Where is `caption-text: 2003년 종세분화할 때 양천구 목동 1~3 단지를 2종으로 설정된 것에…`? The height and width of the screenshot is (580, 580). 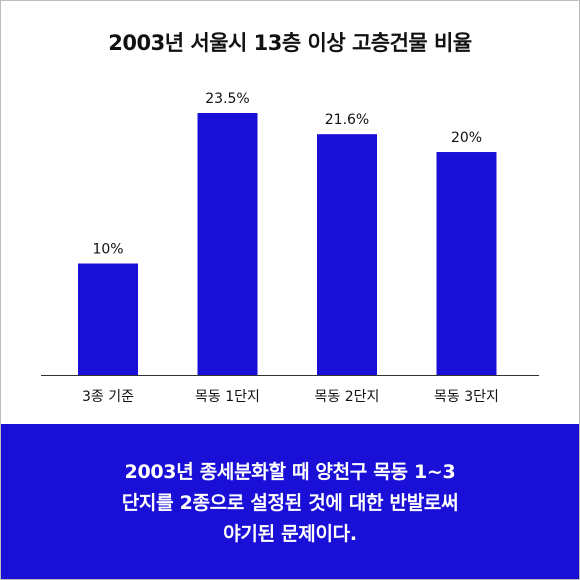 caption-text: 2003년 종세분화할 때 양천구 목동 1~3 단지를 2종으로 설정된 것에… is located at coordinates (290, 503).